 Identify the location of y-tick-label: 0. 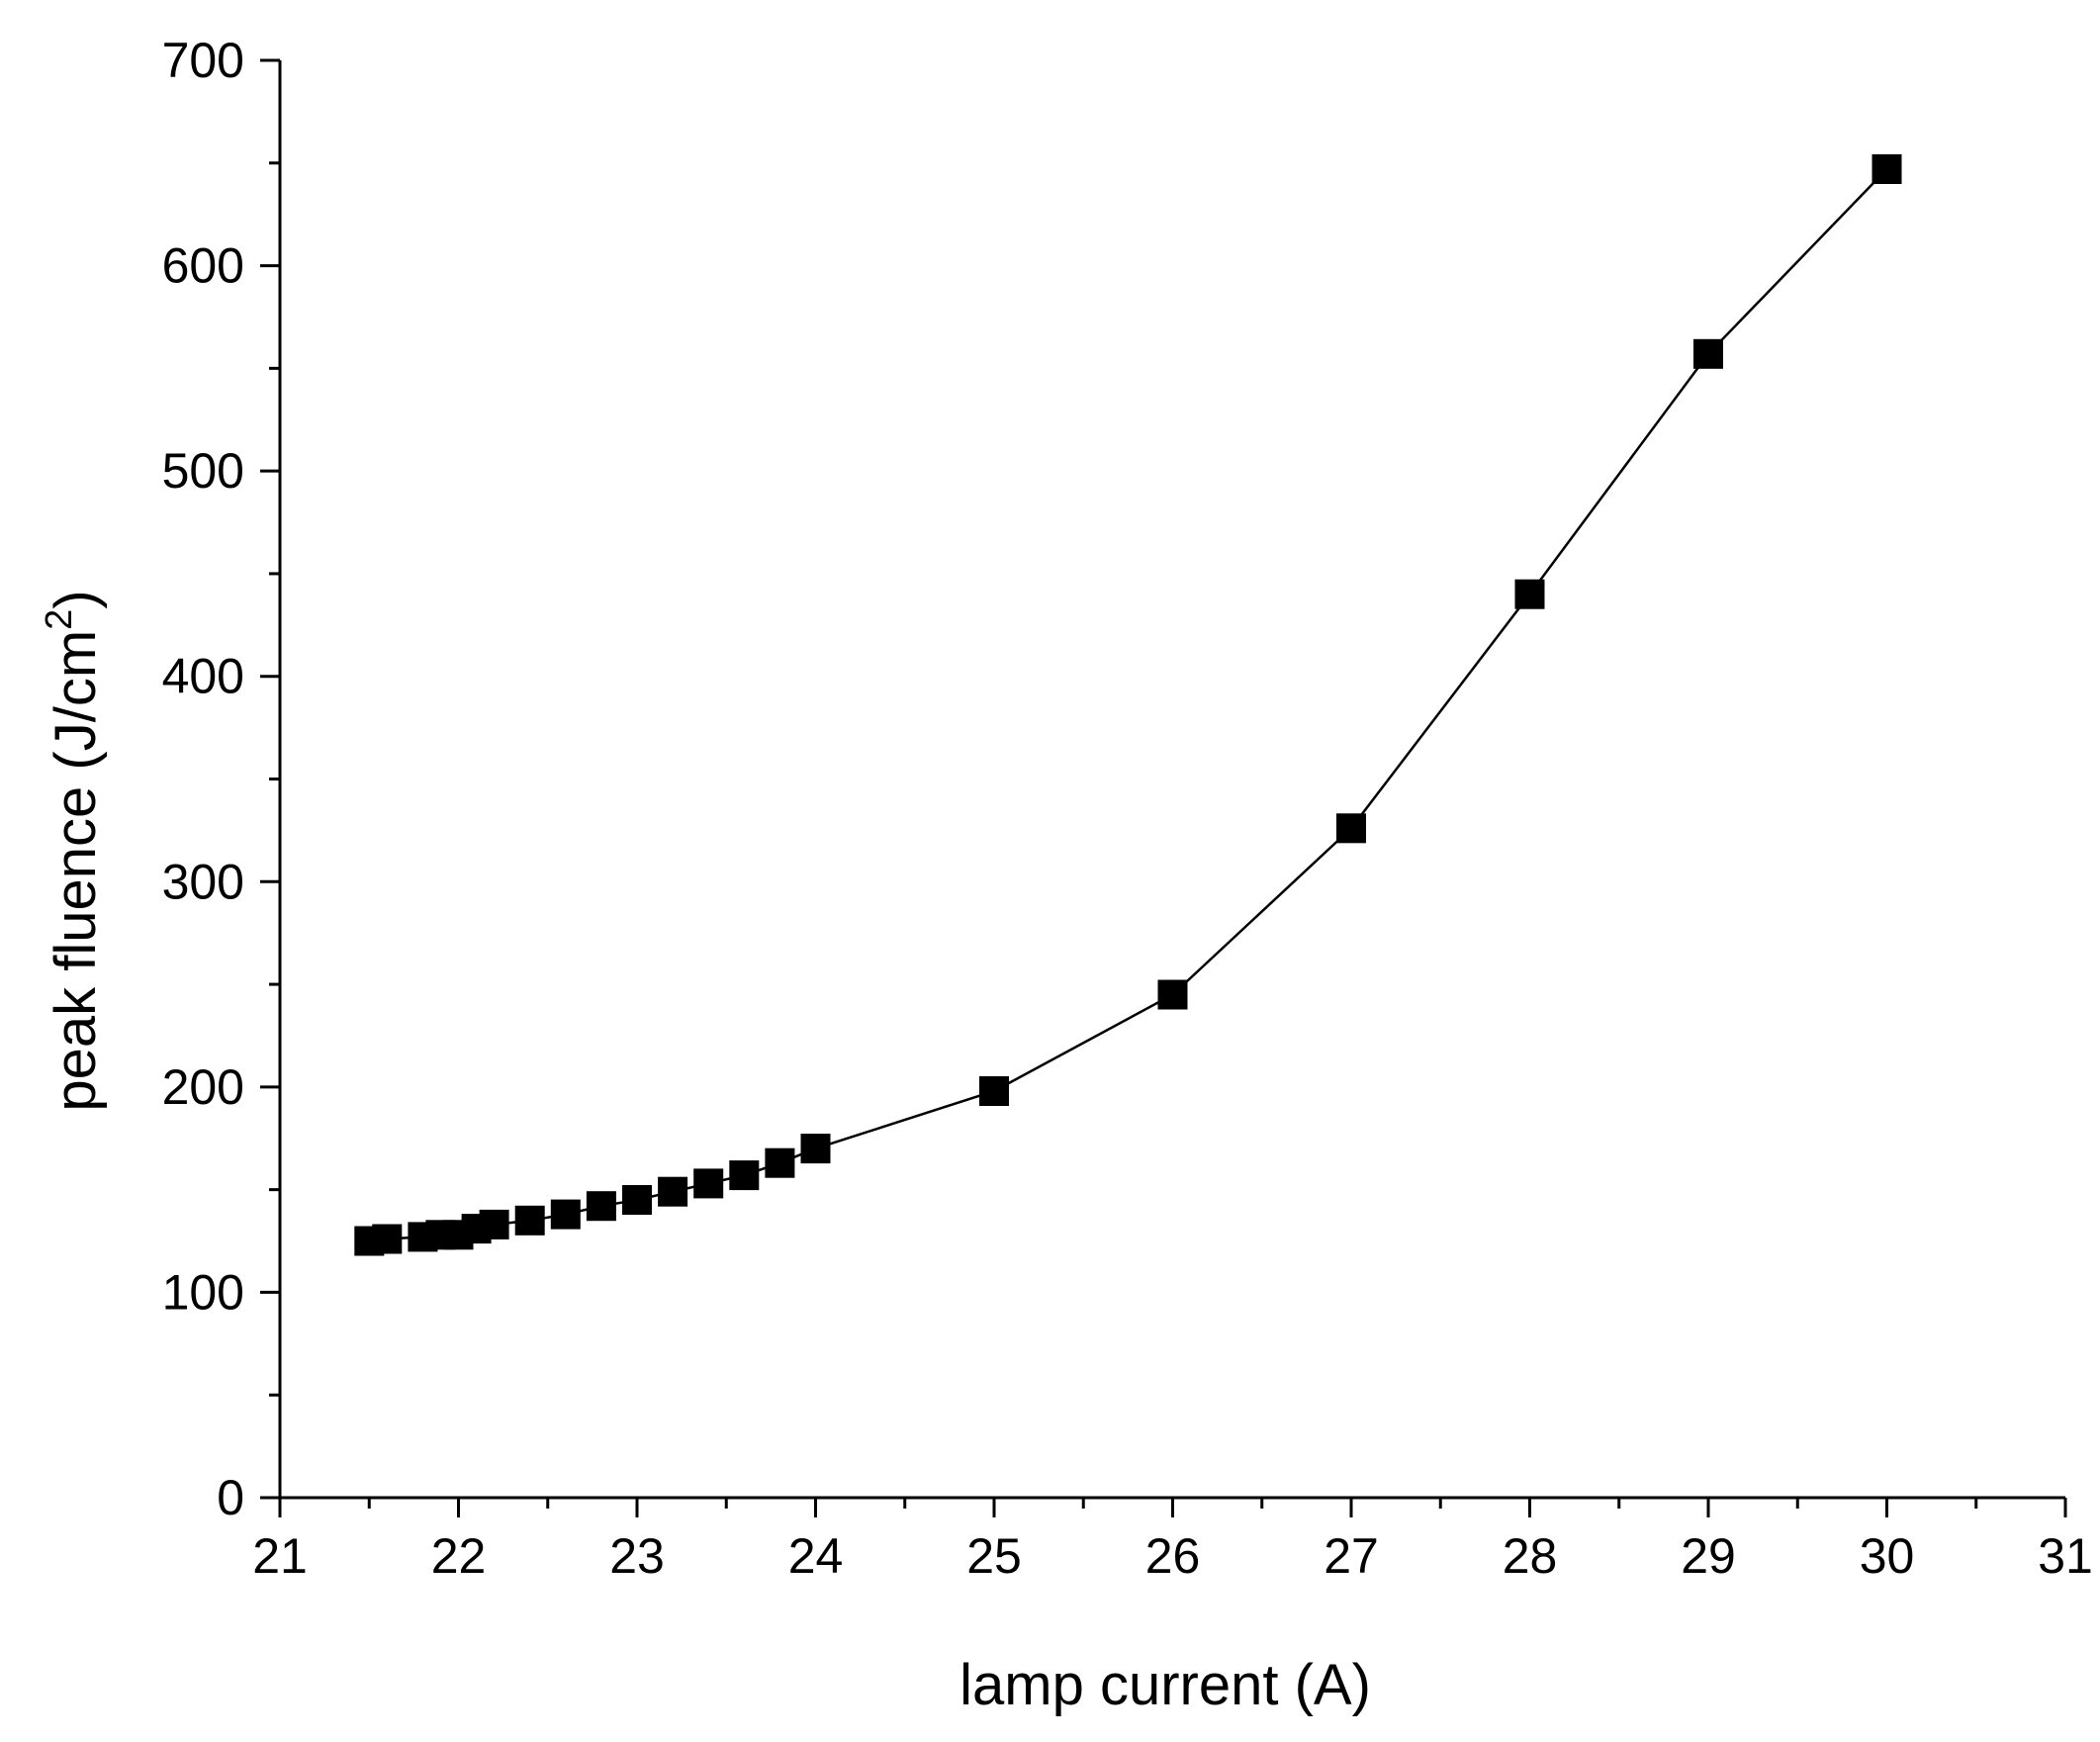
(231, 1497).